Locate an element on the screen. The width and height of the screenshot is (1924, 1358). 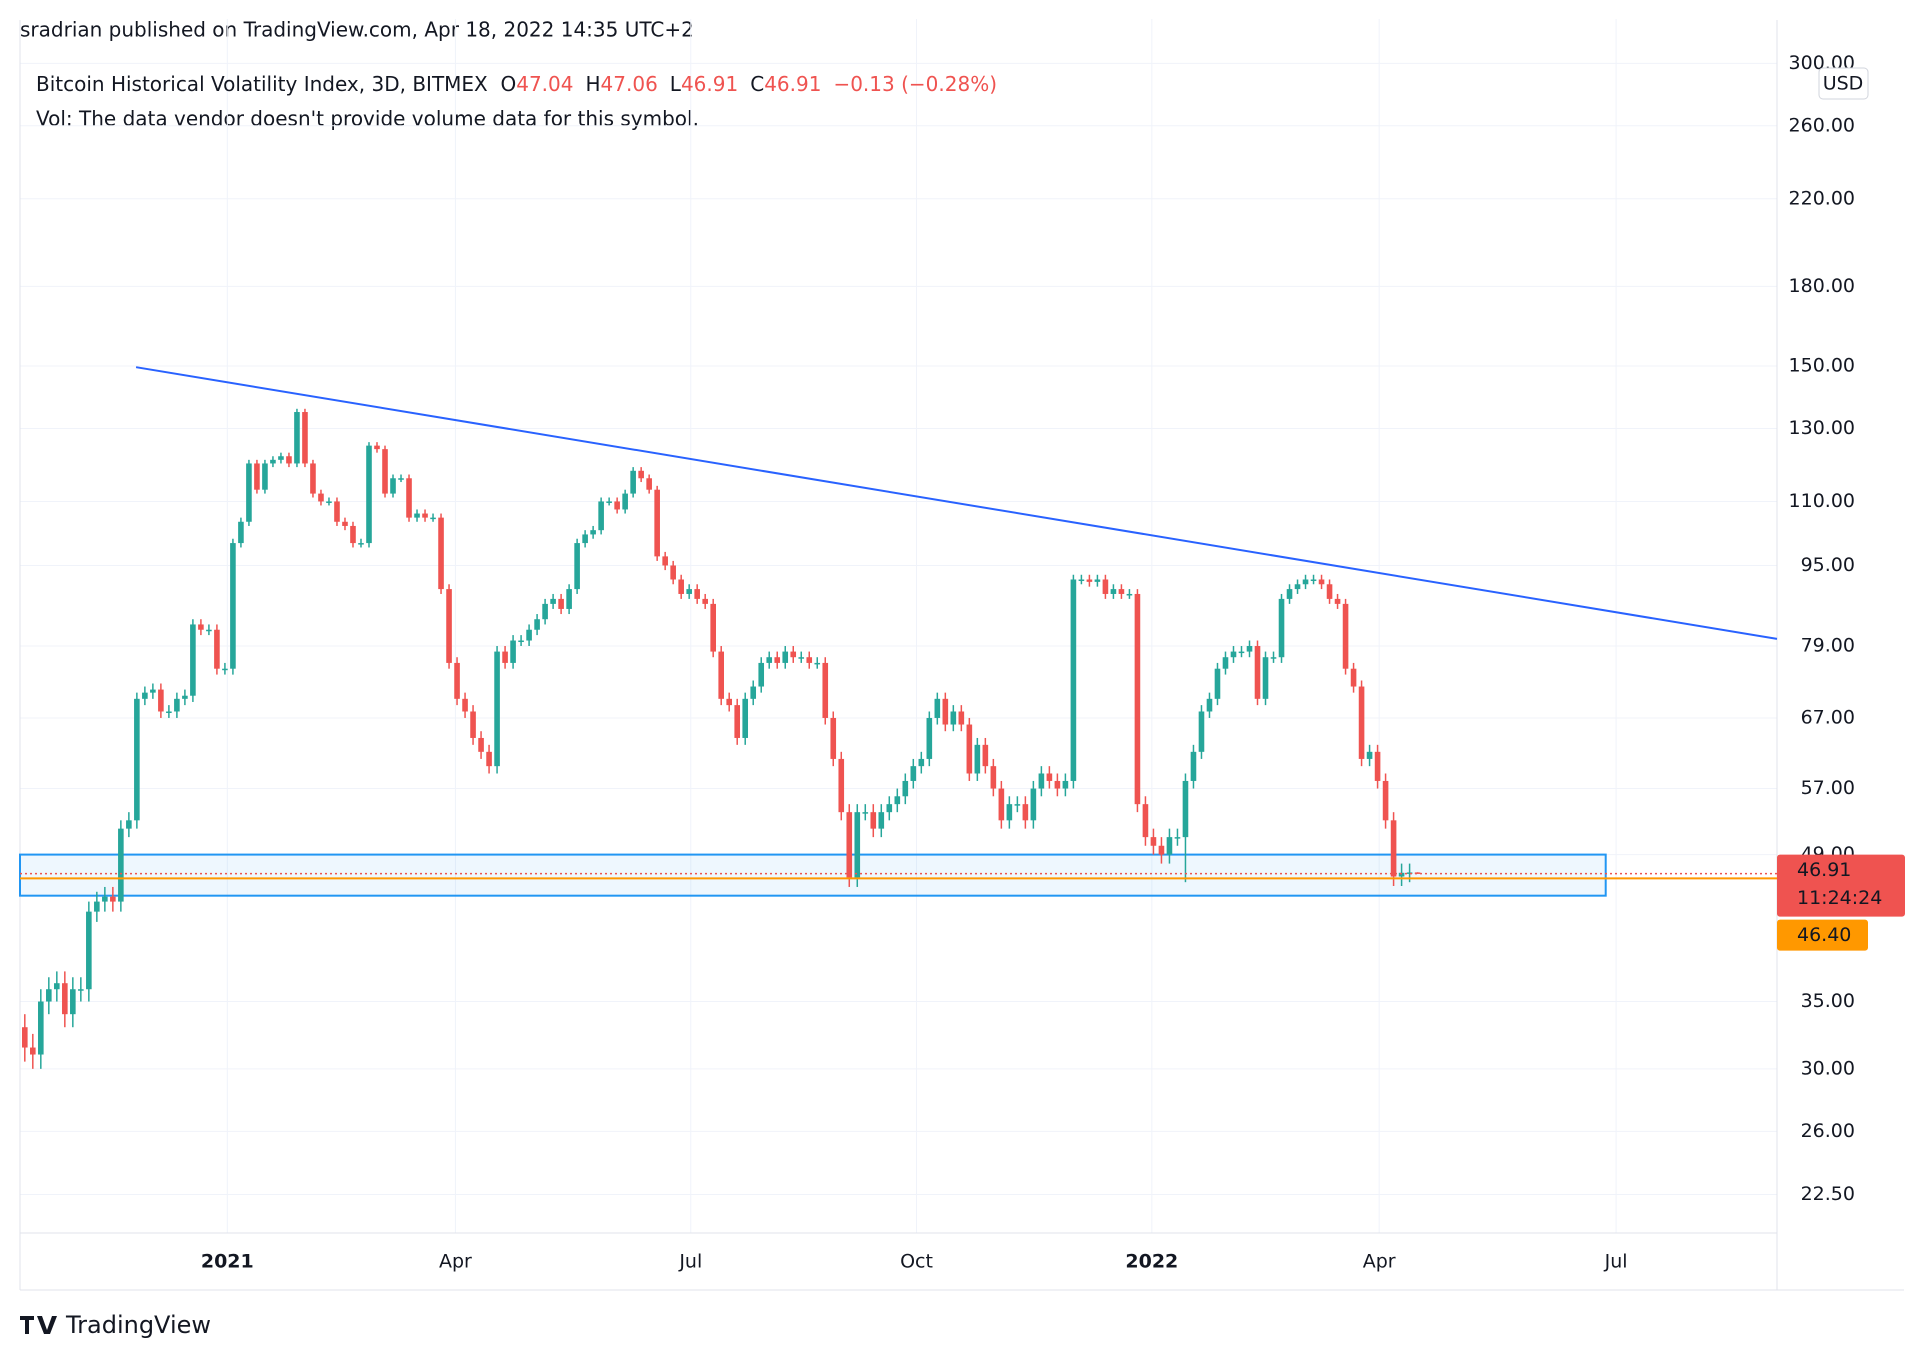
y-tick-label: 26.00 is located at coordinates (1828, 1131).